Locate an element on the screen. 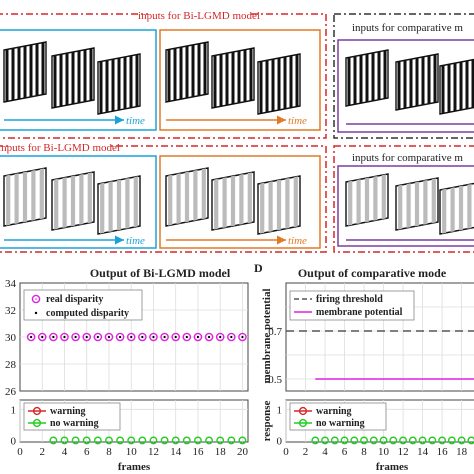 This screenshot has height=474, width=474. chart-comparative-lower-ytick-label: 1 is located at coordinates (280, 410).